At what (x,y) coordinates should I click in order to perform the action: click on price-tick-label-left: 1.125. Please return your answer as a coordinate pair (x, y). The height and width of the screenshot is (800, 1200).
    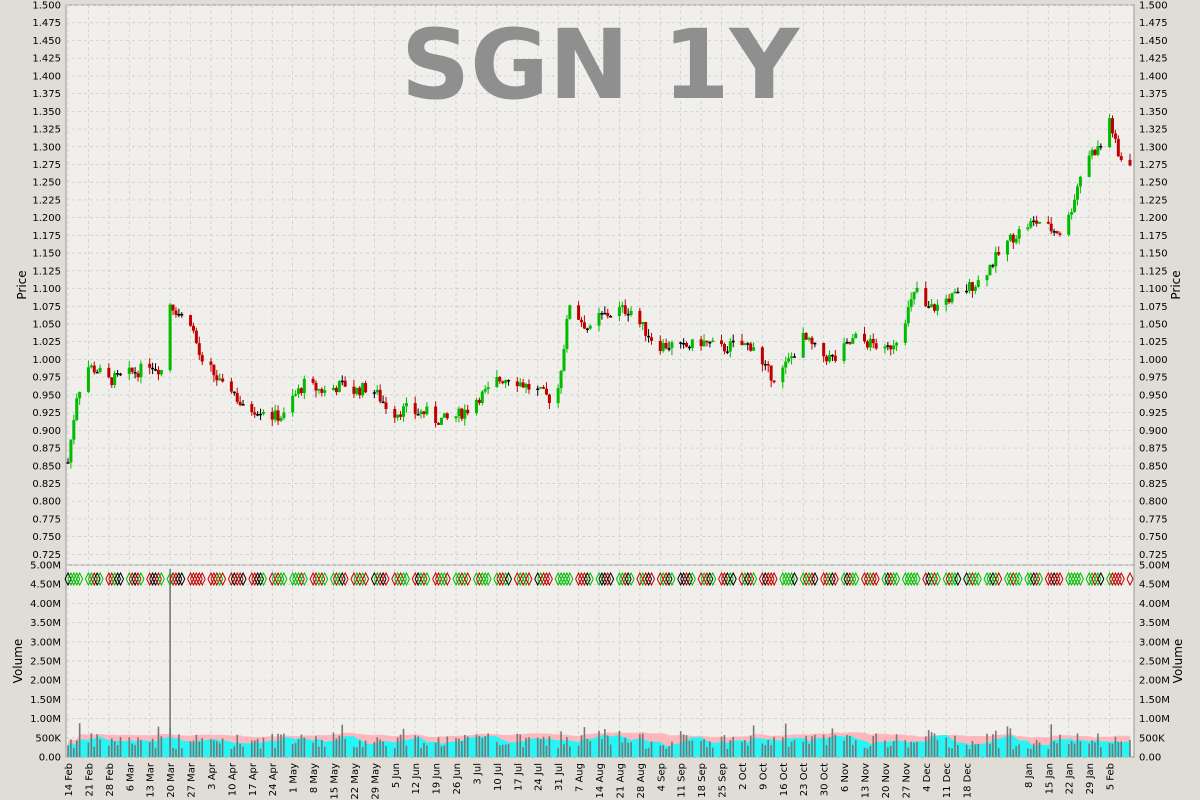
    Looking at the image, I should click on (46, 271).